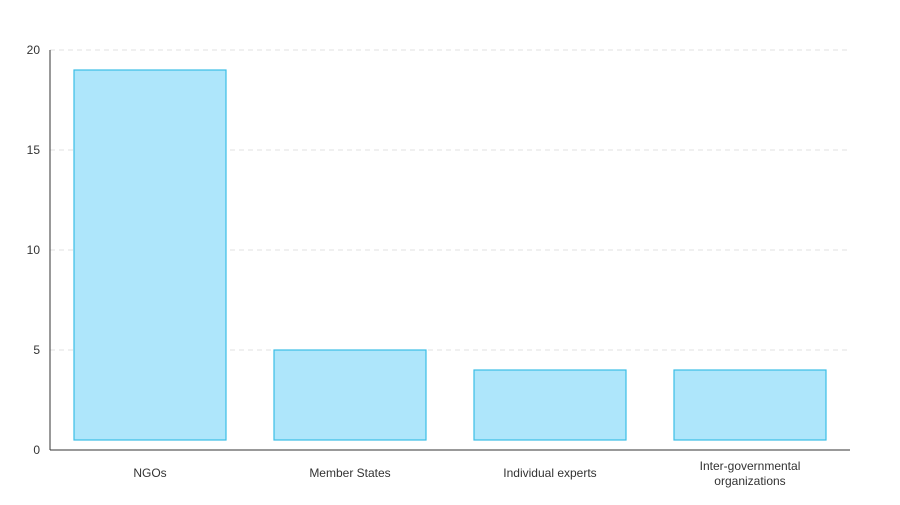  What do you see at coordinates (36, 450) in the screenshot?
I see `y-tick-label: 0` at bounding box center [36, 450].